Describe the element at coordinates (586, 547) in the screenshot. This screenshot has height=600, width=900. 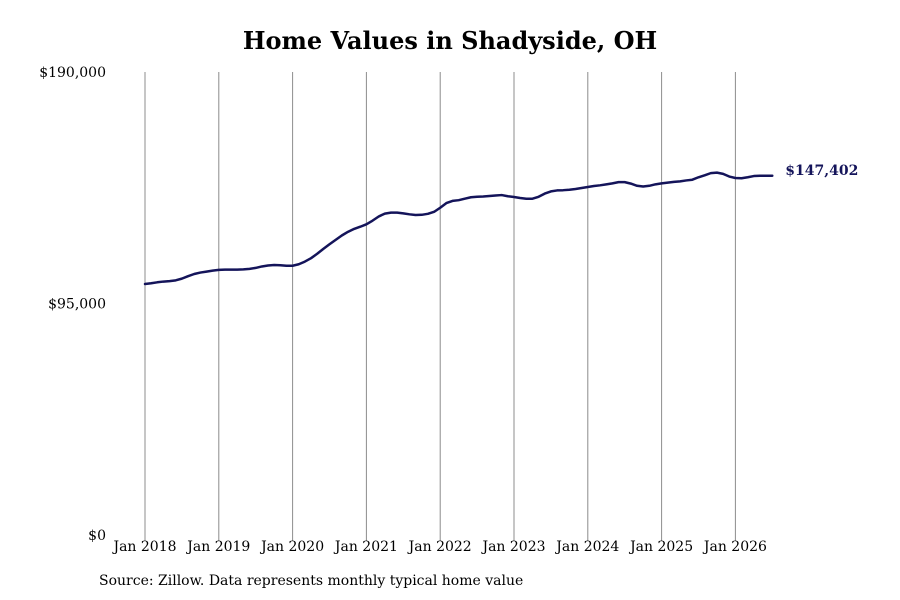
I see `x-tick-label: Jan 2024` at that location.